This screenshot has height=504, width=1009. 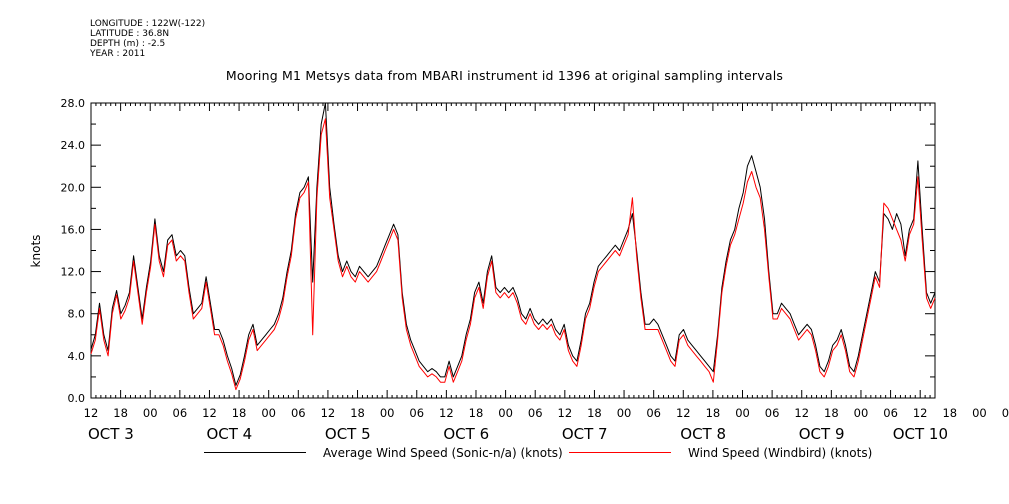 I want to click on y-tick-label: 12.0, so click(x=73, y=272).